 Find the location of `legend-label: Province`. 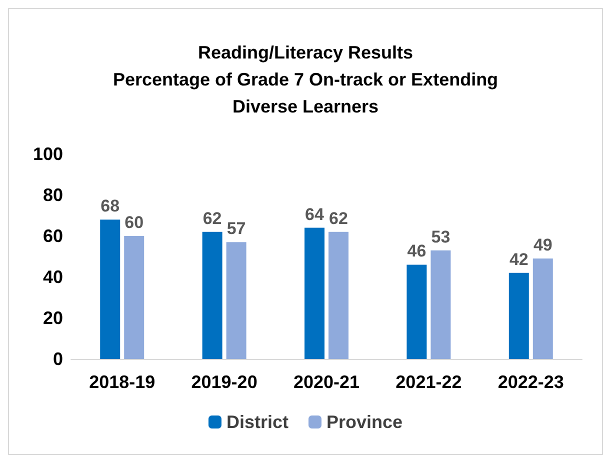

legend-label: Province is located at coordinates (364, 422).